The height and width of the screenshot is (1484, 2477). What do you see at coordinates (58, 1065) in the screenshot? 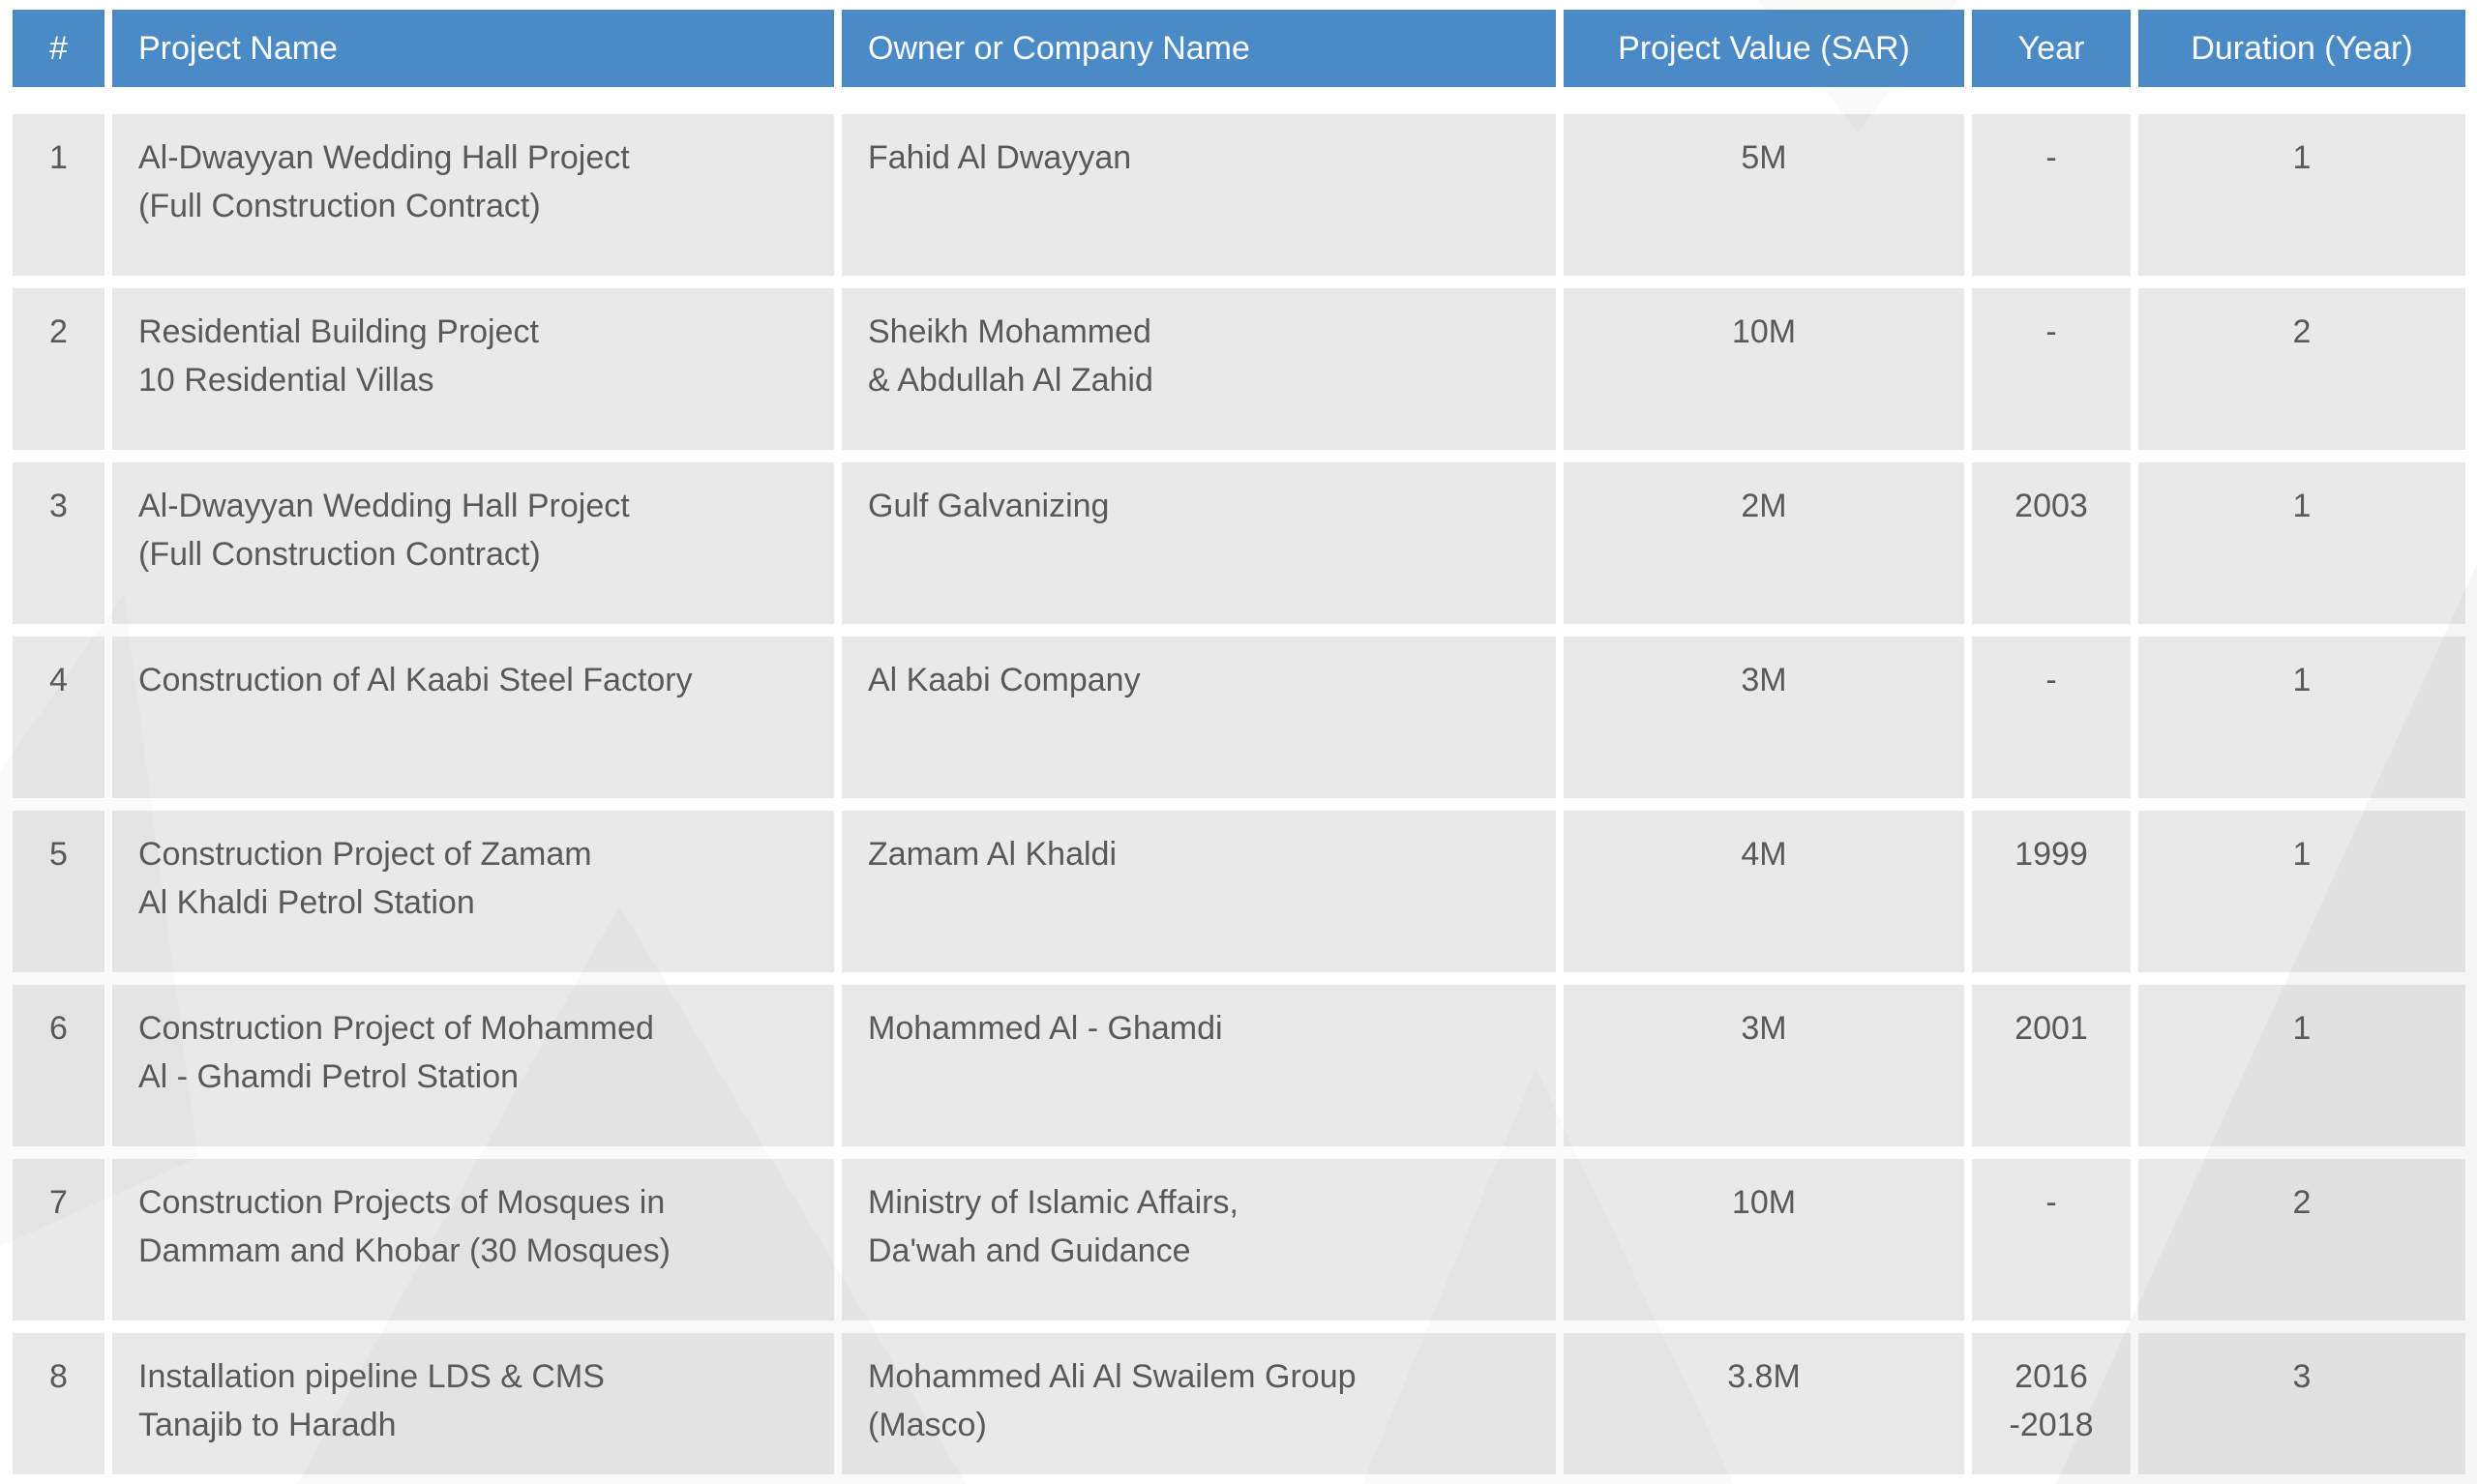
I see `cell-row-number: 6` at bounding box center [58, 1065].